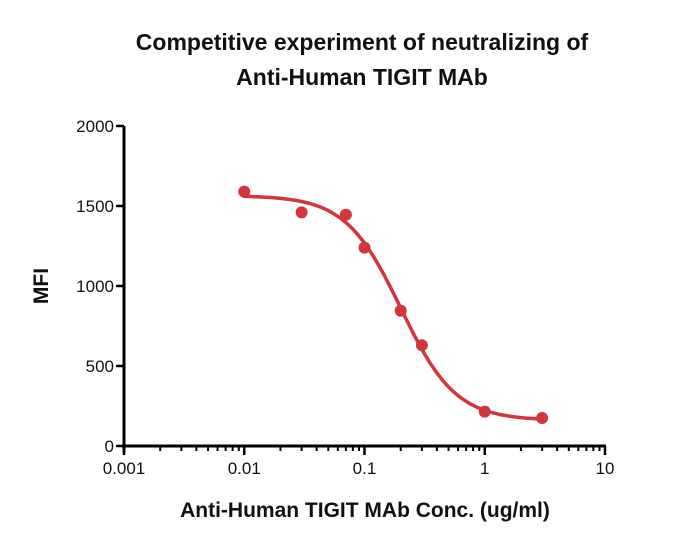 This screenshot has width=673, height=545. I want to click on y-axis-ticks: 0 500 1000 1500 2000, so click(100, 286).